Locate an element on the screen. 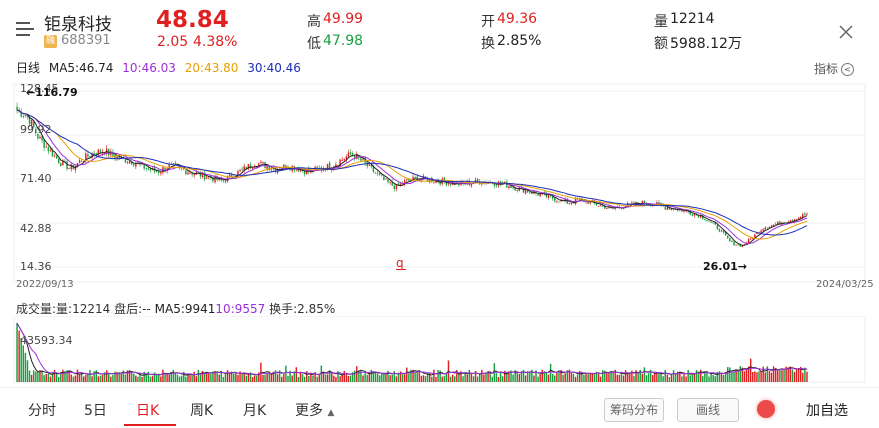  chip-distribution-button: 筹码分布 is located at coordinates (634, 410).